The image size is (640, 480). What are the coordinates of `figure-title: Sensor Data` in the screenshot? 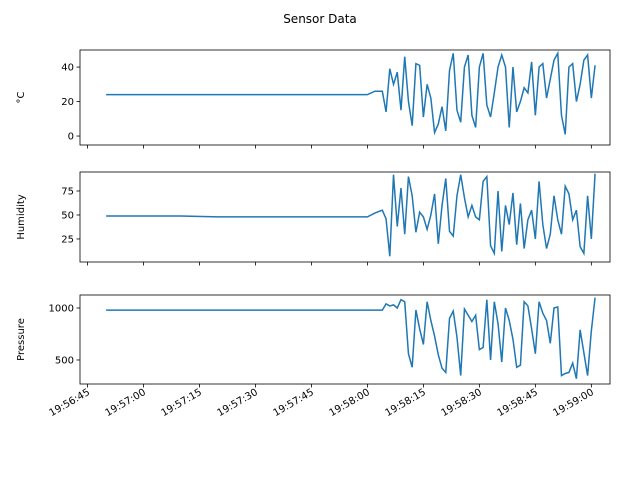 It's located at (320, 19).